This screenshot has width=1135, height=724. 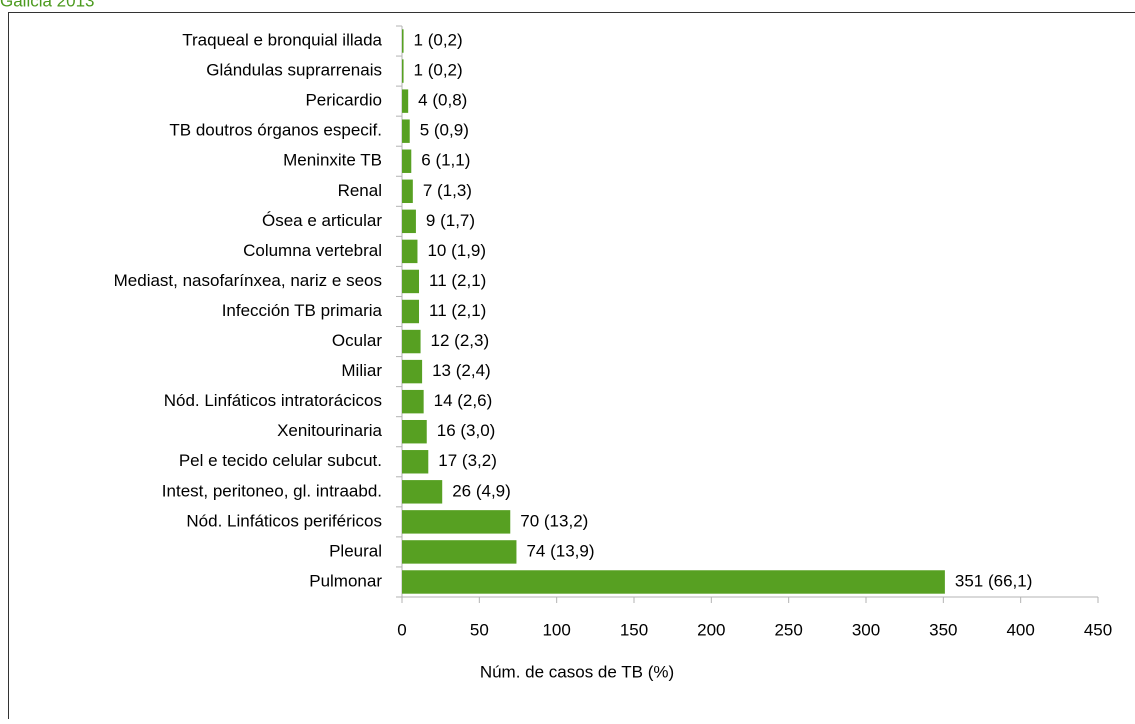 I want to click on y-tick-label: Renal, so click(x=360, y=190).